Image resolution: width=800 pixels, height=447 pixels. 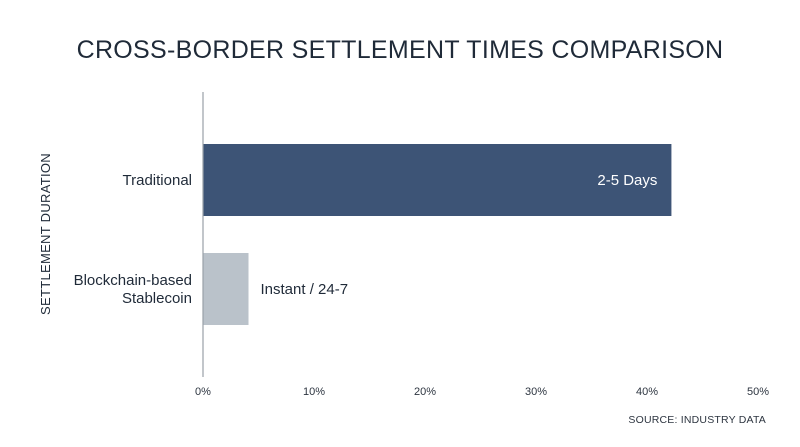 I want to click on category-label: Blockchain-based, so click(x=133, y=280).